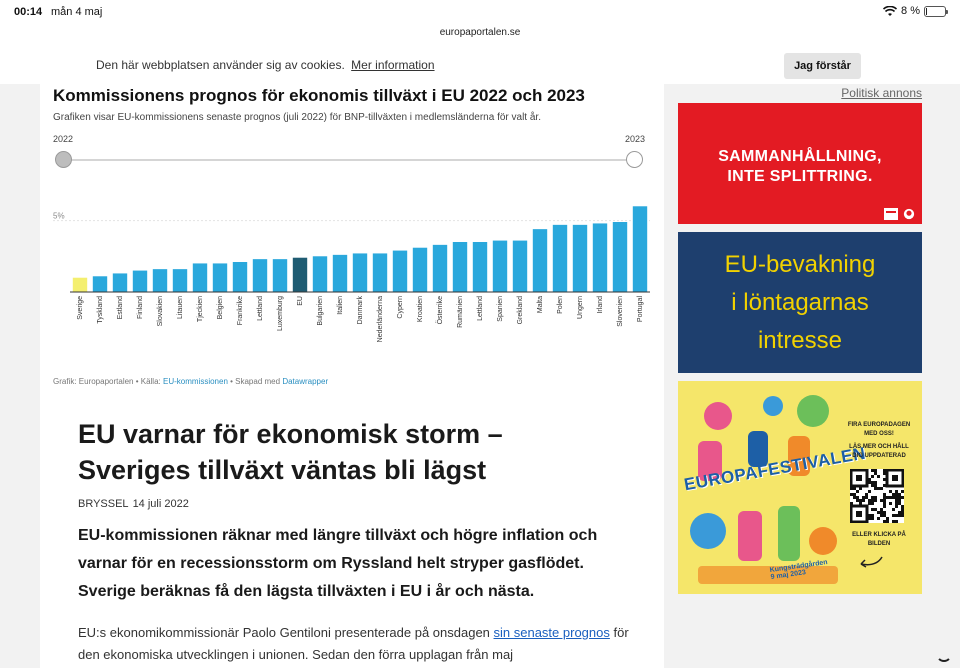 Image resolution: width=960 pixels, height=668 pixels. I want to click on bar-slovenien, so click(620, 257).